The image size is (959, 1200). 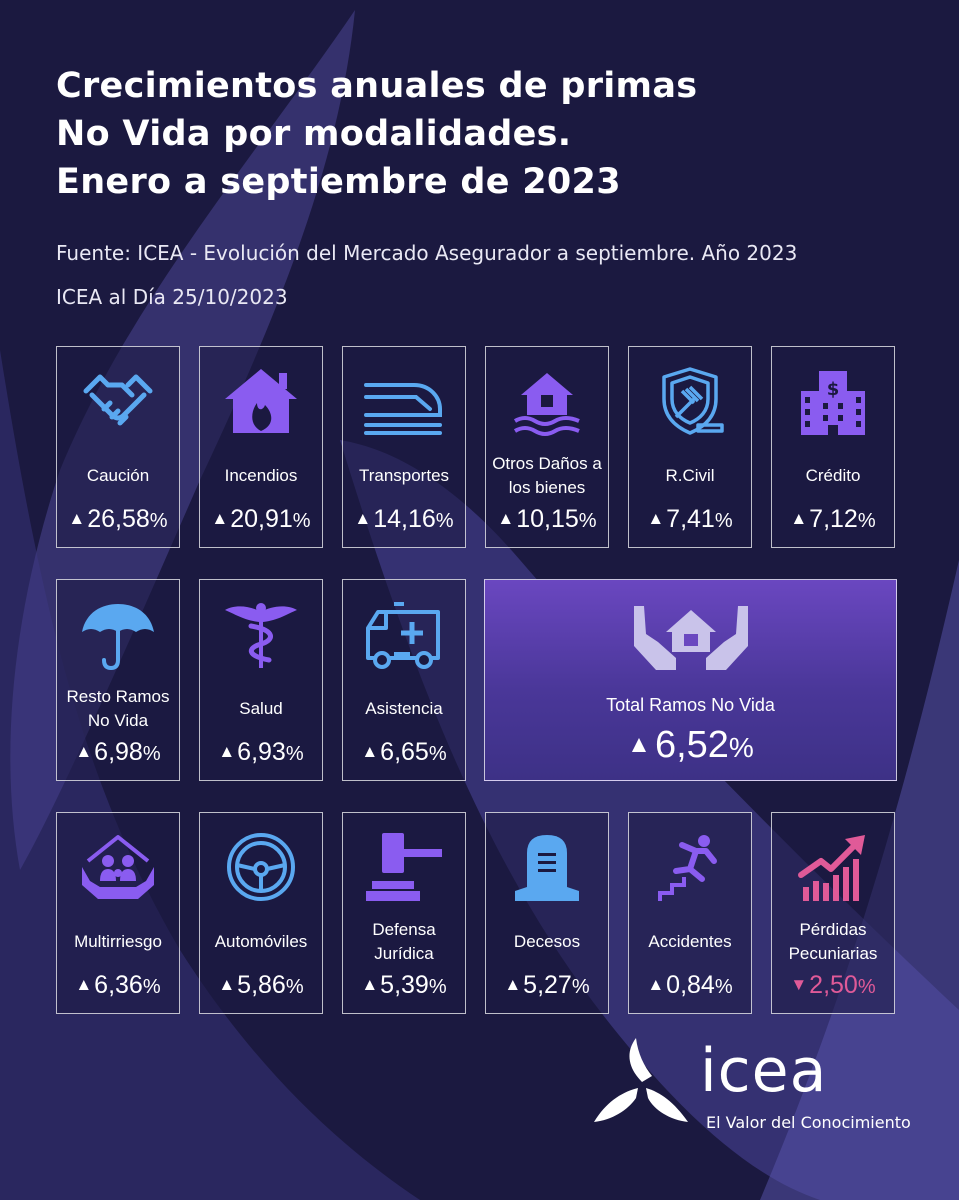 I want to click on card-label: Otros Daños a los bienes, so click(x=547, y=475).